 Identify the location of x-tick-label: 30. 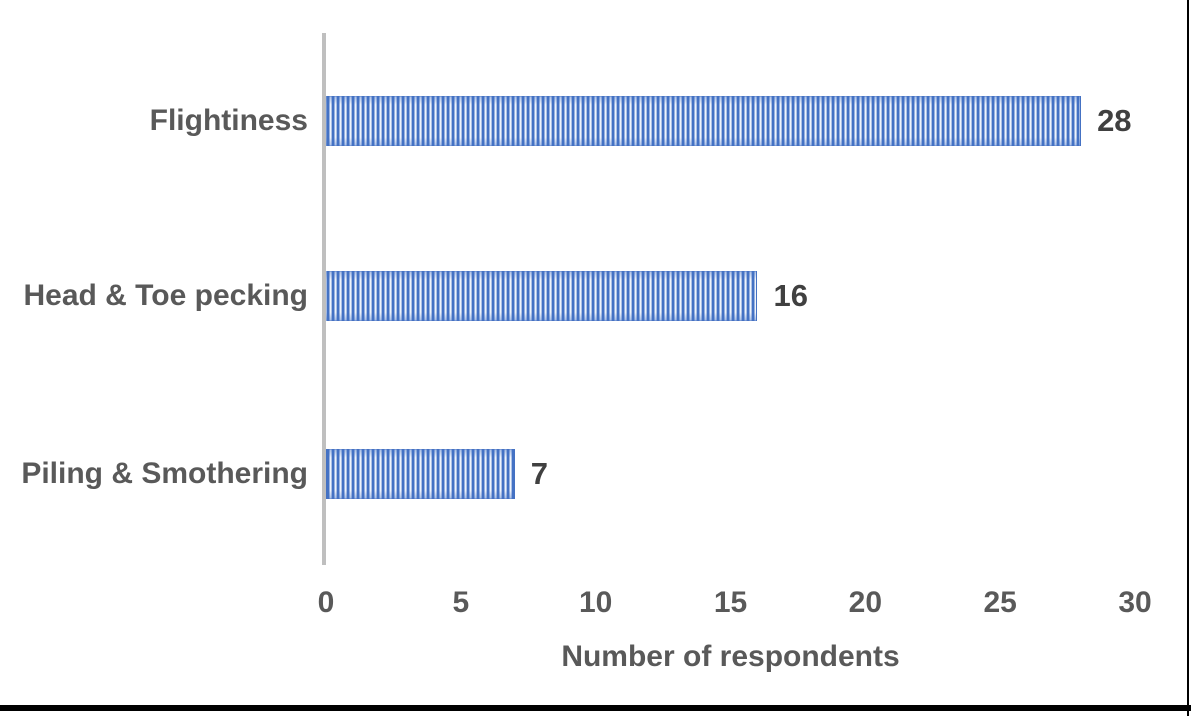
(1135, 602).